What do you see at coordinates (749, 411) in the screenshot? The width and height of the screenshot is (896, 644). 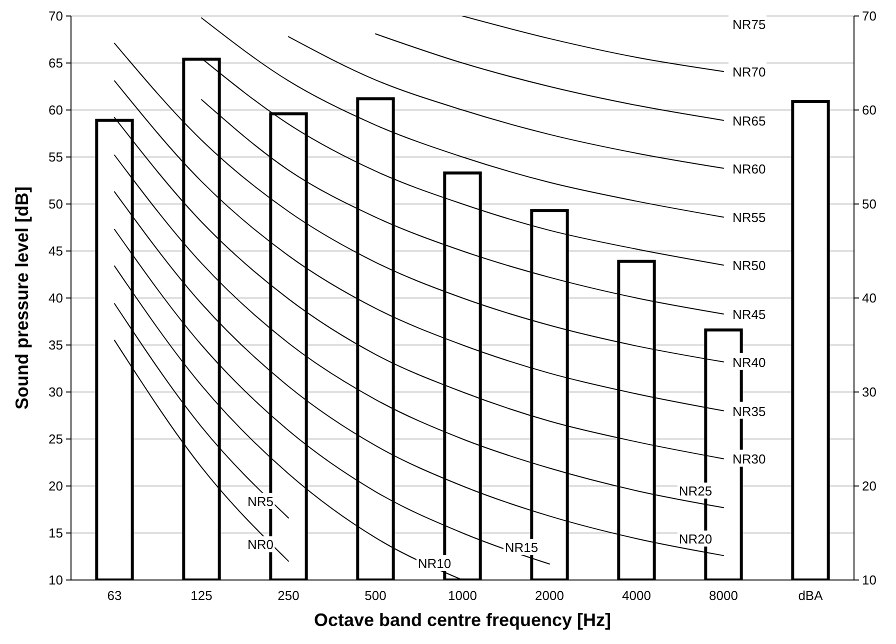 I see `series-label: NR35` at bounding box center [749, 411].